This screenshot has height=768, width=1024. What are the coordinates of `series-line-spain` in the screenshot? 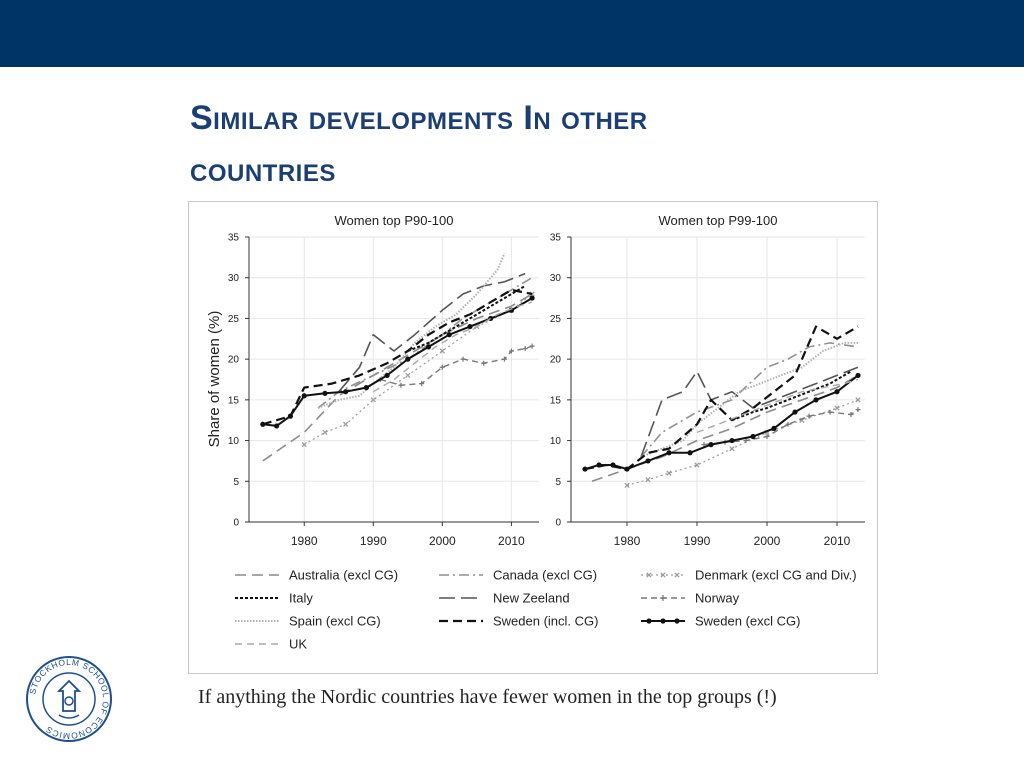 It's located at (411, 330).